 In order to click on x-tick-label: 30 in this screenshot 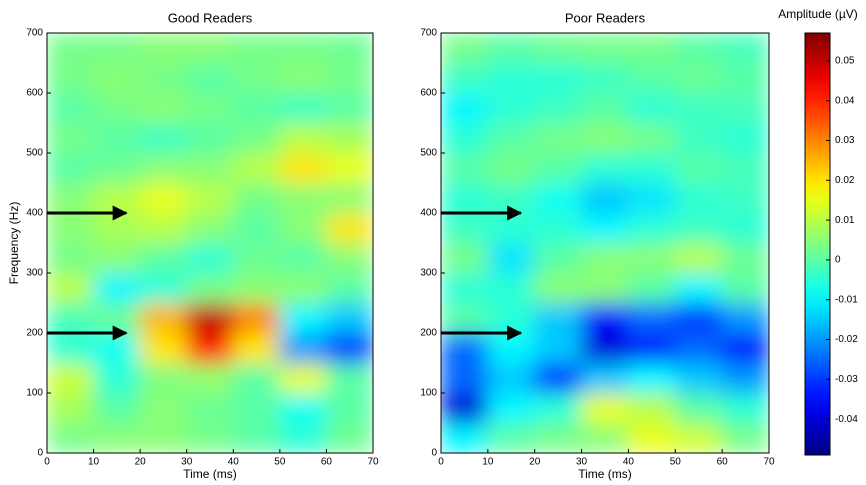, I will do `click(187, 462)`.